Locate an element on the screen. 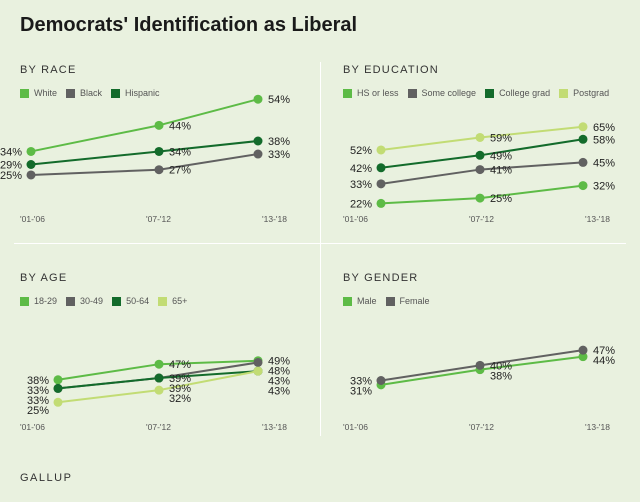 Image resolution: width=640 pixels, height=502 pixels. panel-title: BY EDUCATION is located at coordinates (391, 70).